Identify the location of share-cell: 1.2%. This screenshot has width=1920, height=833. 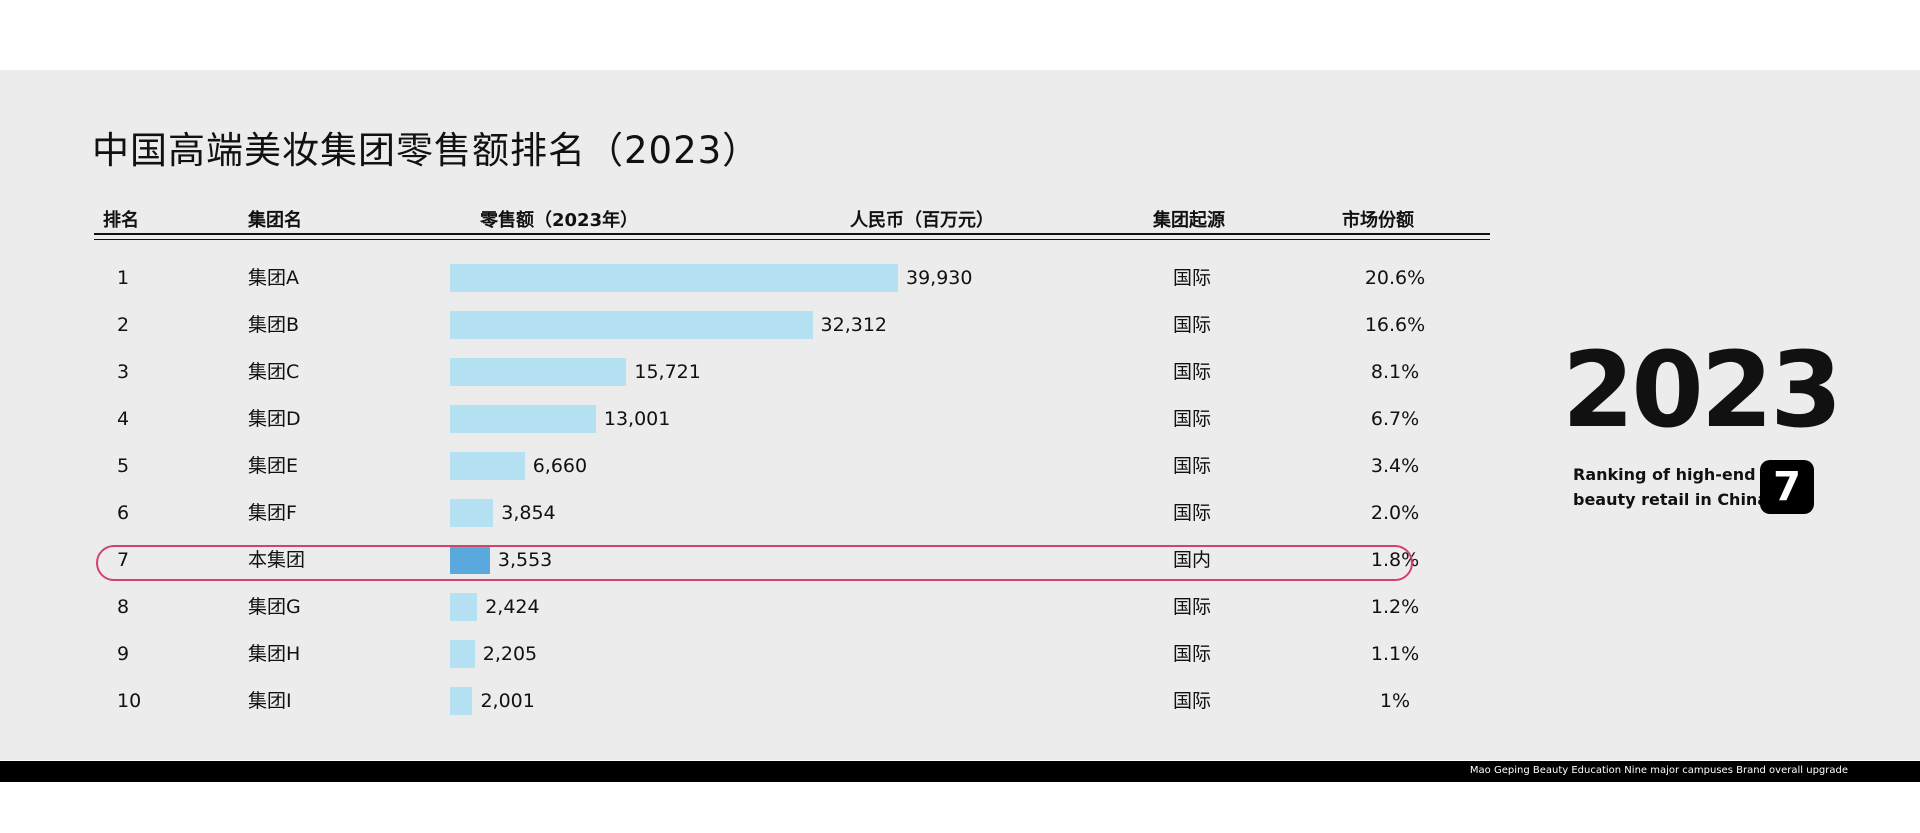
(1395, 607).